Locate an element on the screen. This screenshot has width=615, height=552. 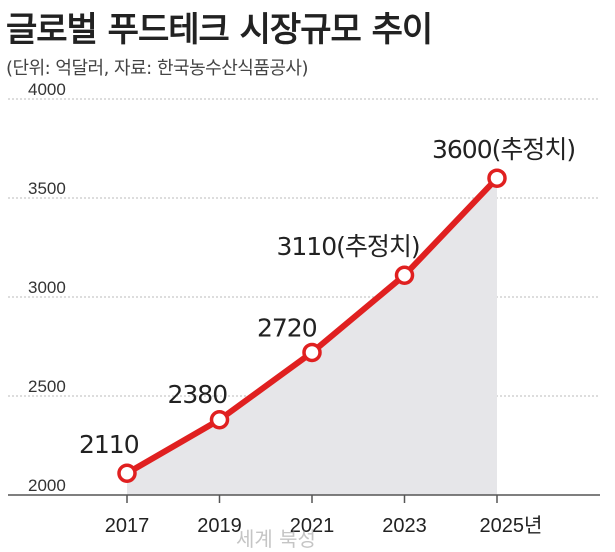
y-tick-3000: 3000 is located at coordinates (47, 287).